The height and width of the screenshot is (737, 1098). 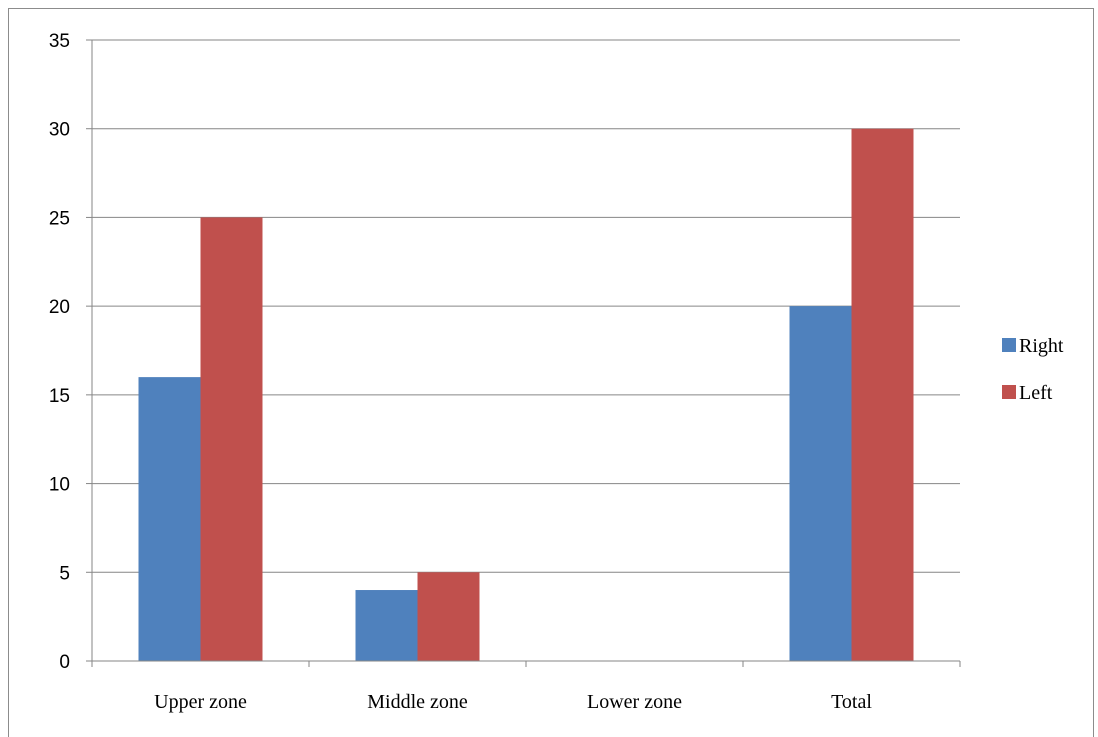 What do you see at coordinates (417, 702) in the screenshot?
I see `x-tick-label: Middle zone` at bounding box center [417, 702].